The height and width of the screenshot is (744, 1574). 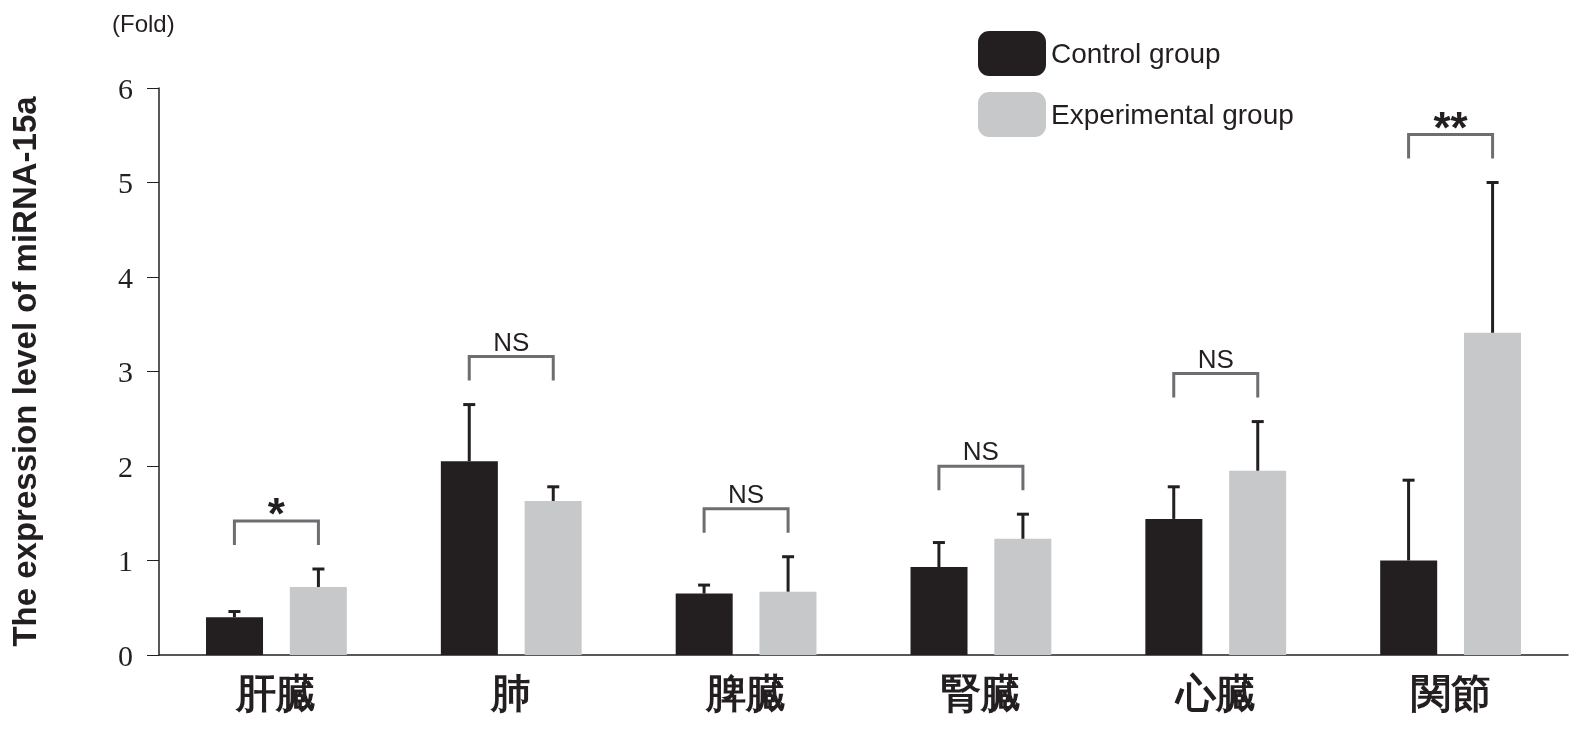 I want to click on x-tick-label: 腎臓, so click(x=980, y=693).